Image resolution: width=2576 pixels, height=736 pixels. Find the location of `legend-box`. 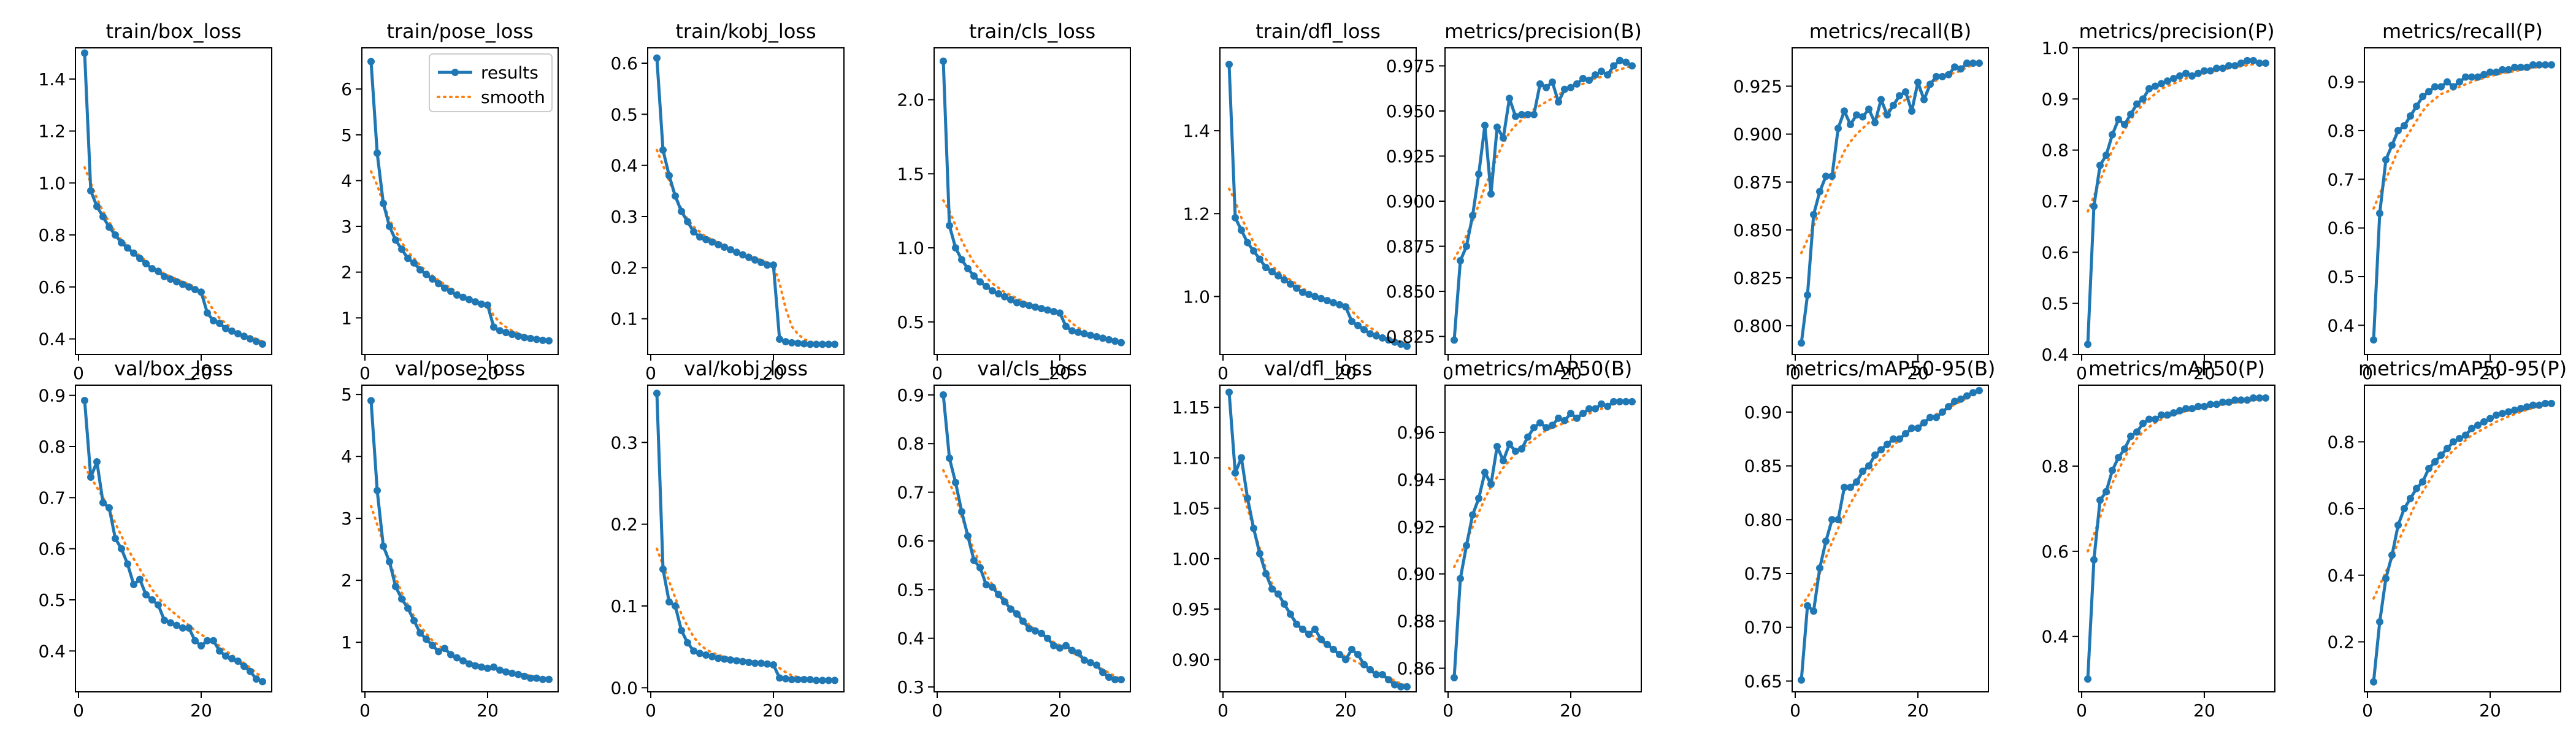

legend-box is located at coordinates (491, 82).